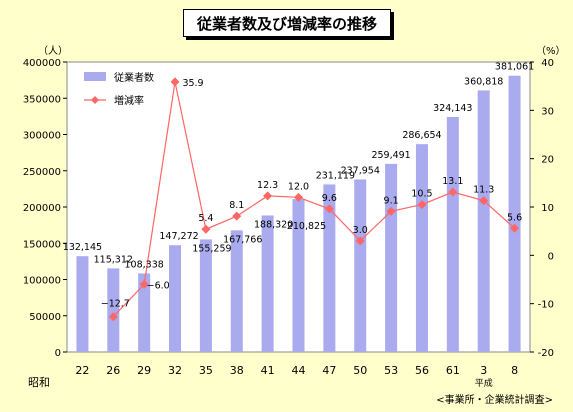 The image size is (573, 412). I want to click on right-axis-unit: （%）, so click(551, 51).